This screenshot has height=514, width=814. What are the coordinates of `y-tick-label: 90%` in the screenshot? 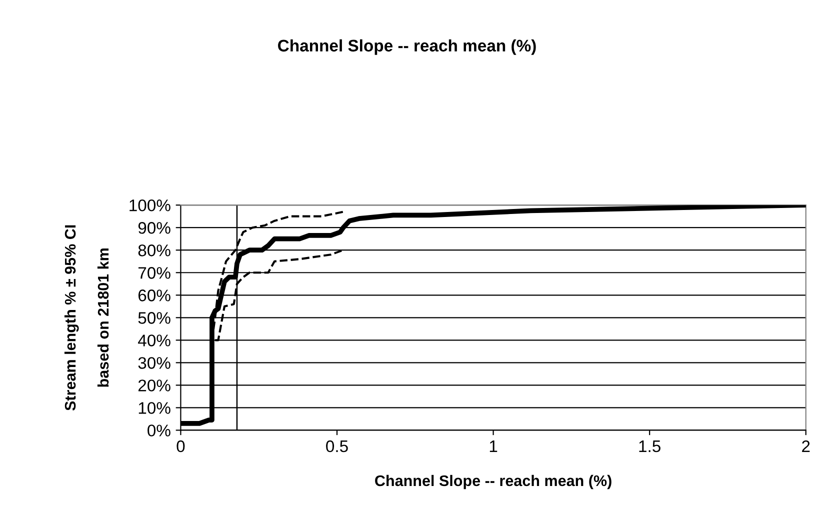 It's located at (154, 228).